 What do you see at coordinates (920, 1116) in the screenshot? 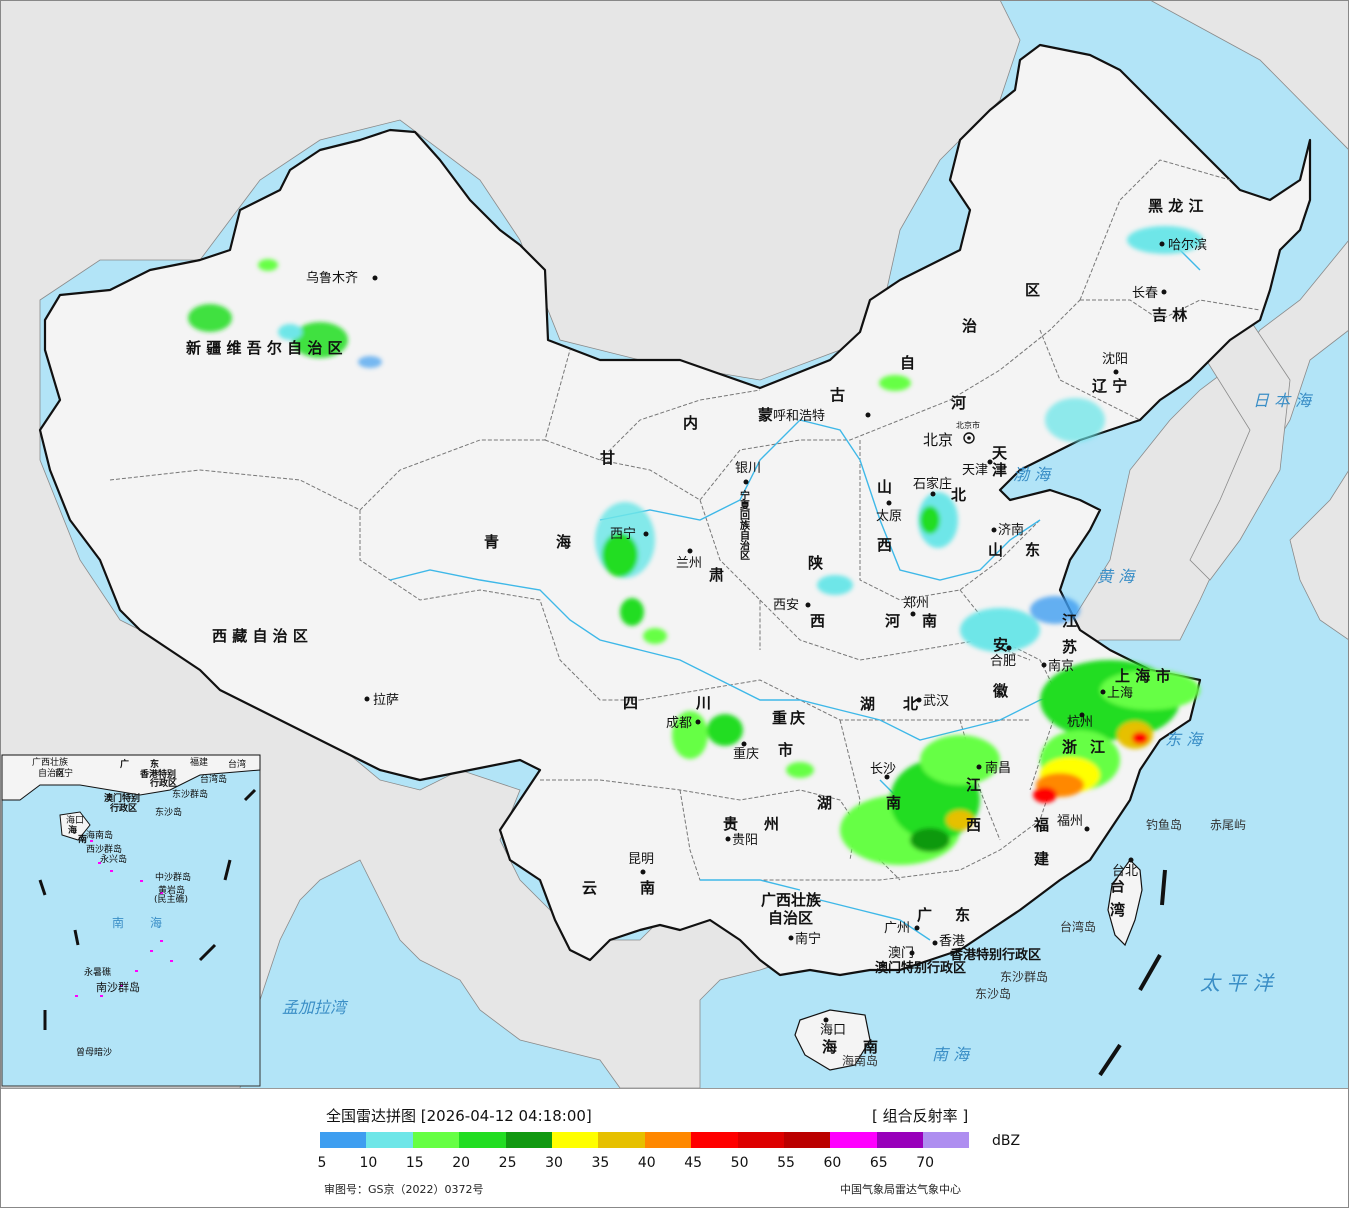
I see `product-name: [ 组合反射率 ]` at bounding box center [920, 1116].